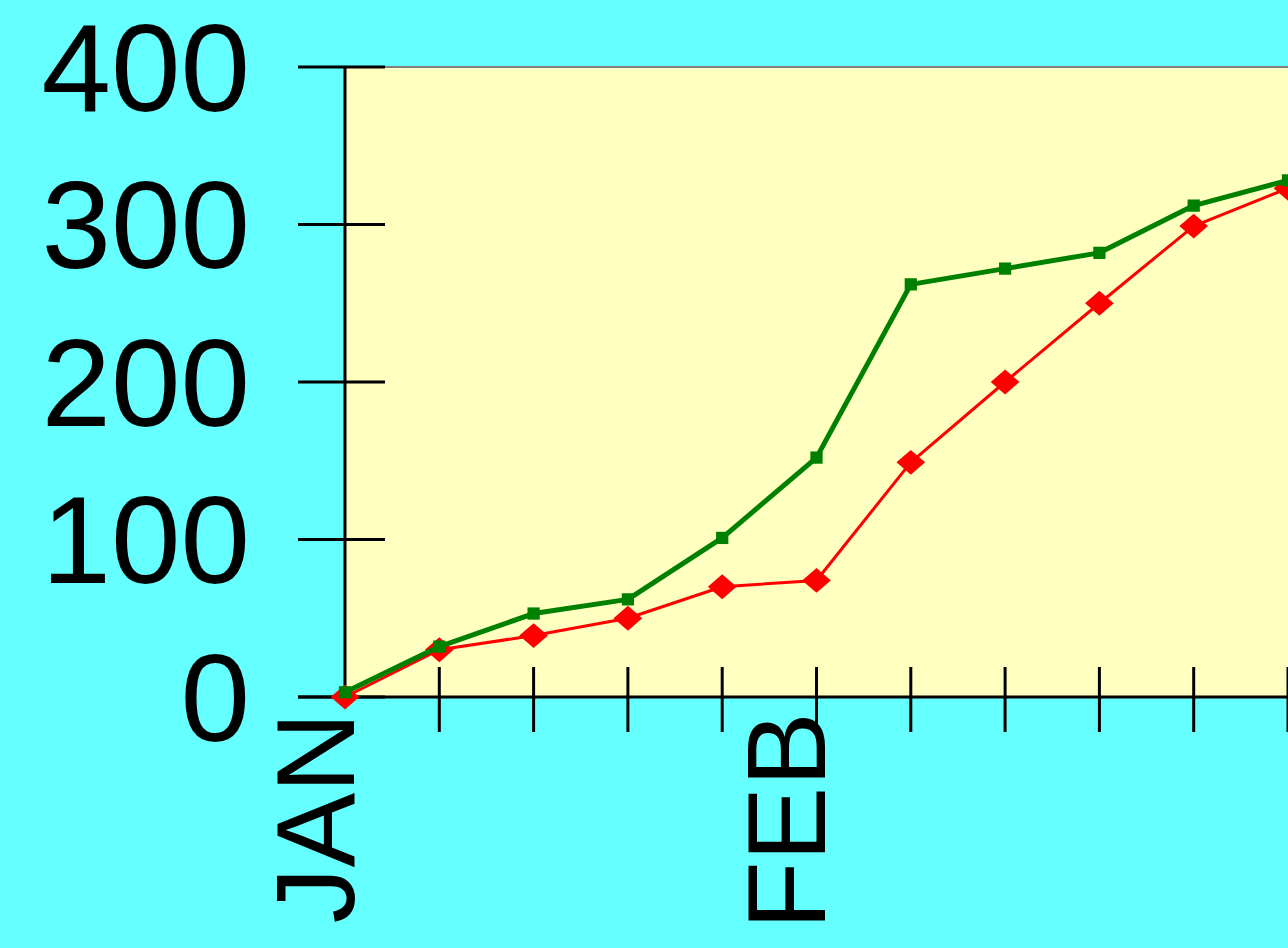 This screenshot has height=948, width=1288. I want to click on x-tick-label: JAN, so click(315, 818).